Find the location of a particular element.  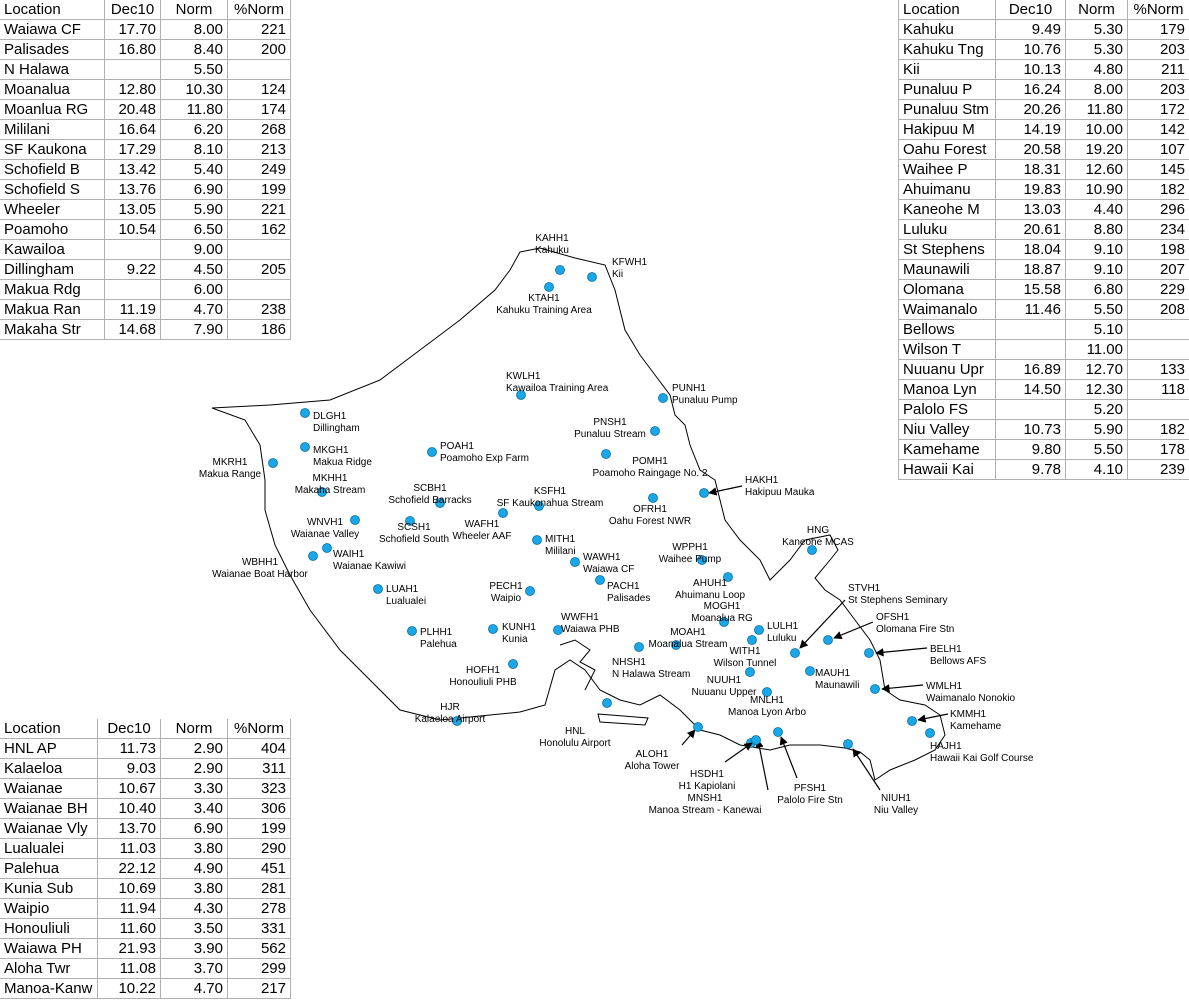

table-cell: Bellows is located at coordinates (947, 330).